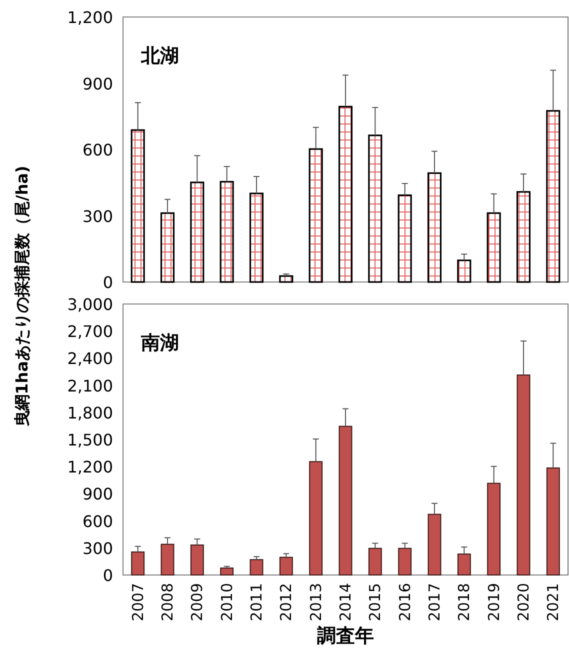  What do you see at coordinates (159, 56) in the screenshot?
I see `text: 北湖` at bounding box center [159, 56].